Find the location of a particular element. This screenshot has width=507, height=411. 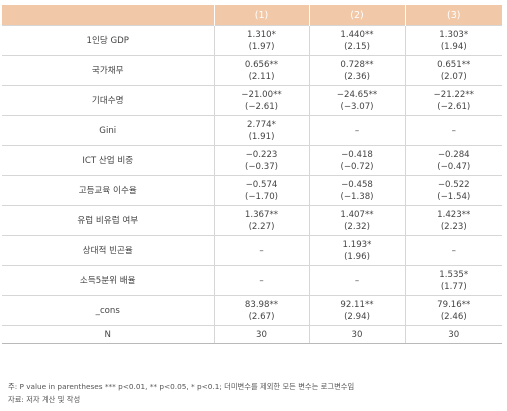

table-row: 소득5분위 배율 – – 1.535* (1.77) is located at coordinates (252, 280).